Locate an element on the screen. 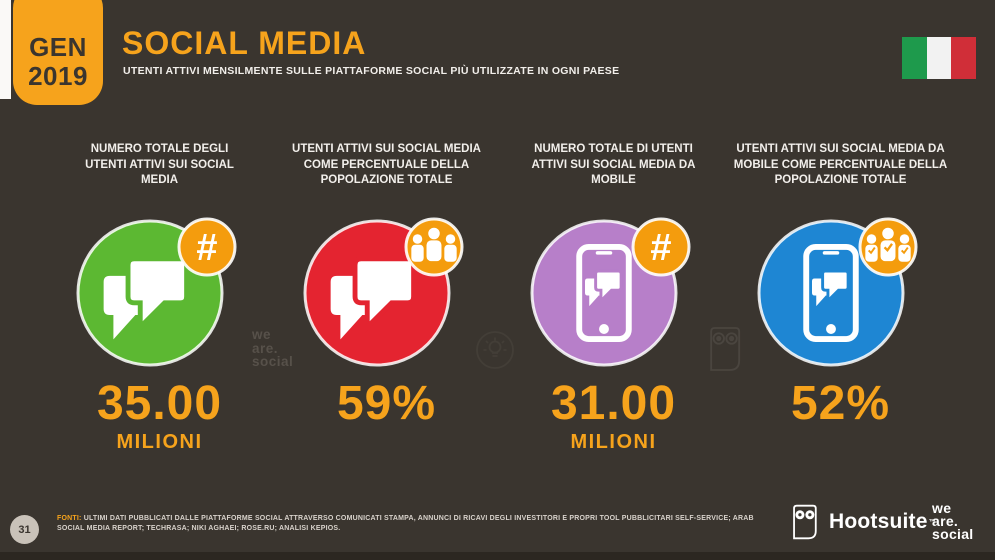 The image size is (995, 560). flag-white-stripe is located at coordinates (939, 58).